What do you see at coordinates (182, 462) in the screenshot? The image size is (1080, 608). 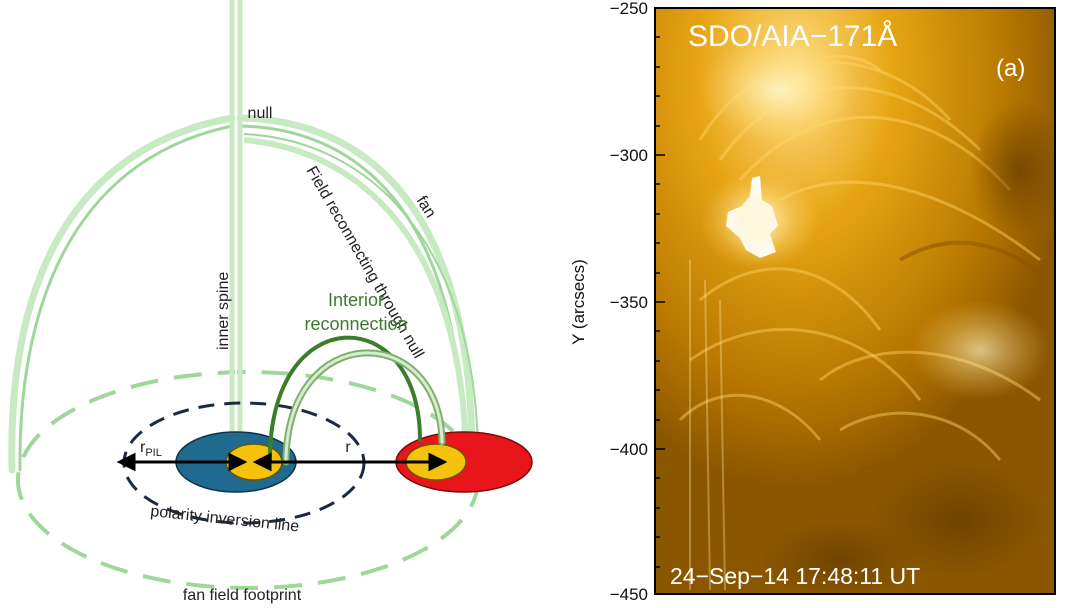 I see `r-pil-arrow` at bounding box center [182, 462].